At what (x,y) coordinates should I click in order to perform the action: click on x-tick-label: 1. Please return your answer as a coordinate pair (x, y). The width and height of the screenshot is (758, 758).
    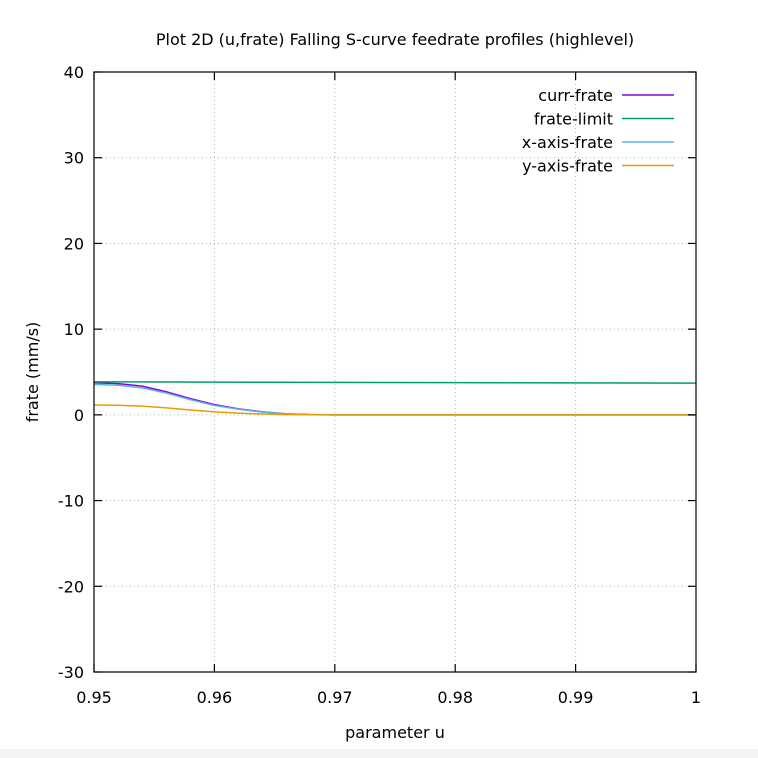
    Looking at the image, I should click on (696, 697).